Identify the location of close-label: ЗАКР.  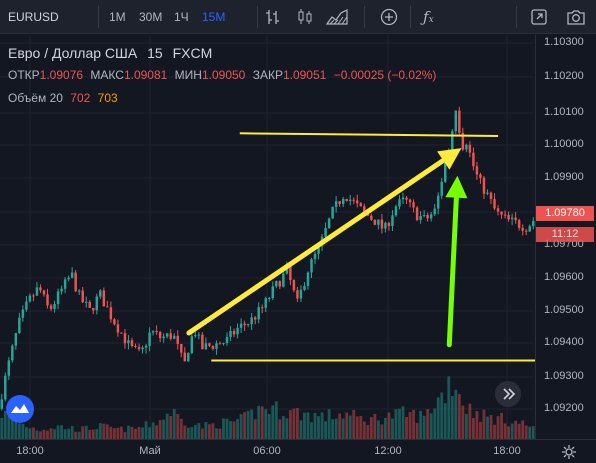
(267, 75).